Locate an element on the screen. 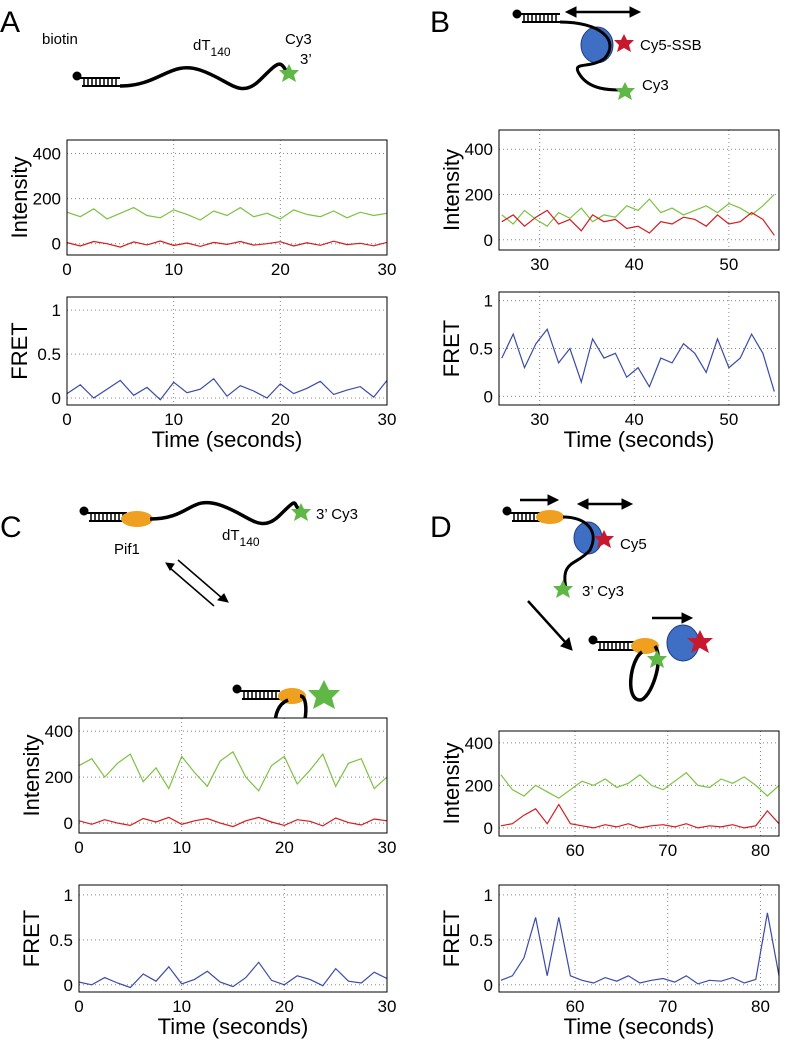 This screenshot has height=1061, width=796. panel-letter: D is located at coordinates (441, 527).